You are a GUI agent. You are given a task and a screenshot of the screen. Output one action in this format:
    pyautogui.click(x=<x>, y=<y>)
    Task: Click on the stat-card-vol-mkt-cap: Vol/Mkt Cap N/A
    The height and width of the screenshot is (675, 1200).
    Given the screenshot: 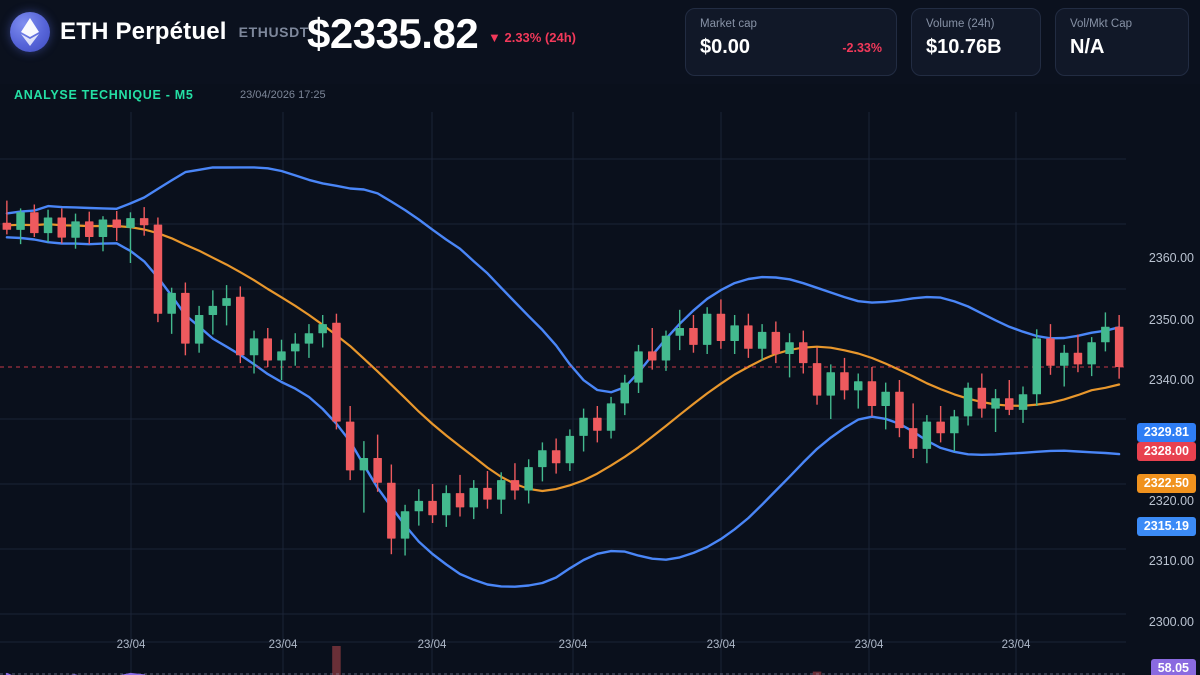 What is the action you would take?
    pyautogui.click(x=1122, y=42)
    